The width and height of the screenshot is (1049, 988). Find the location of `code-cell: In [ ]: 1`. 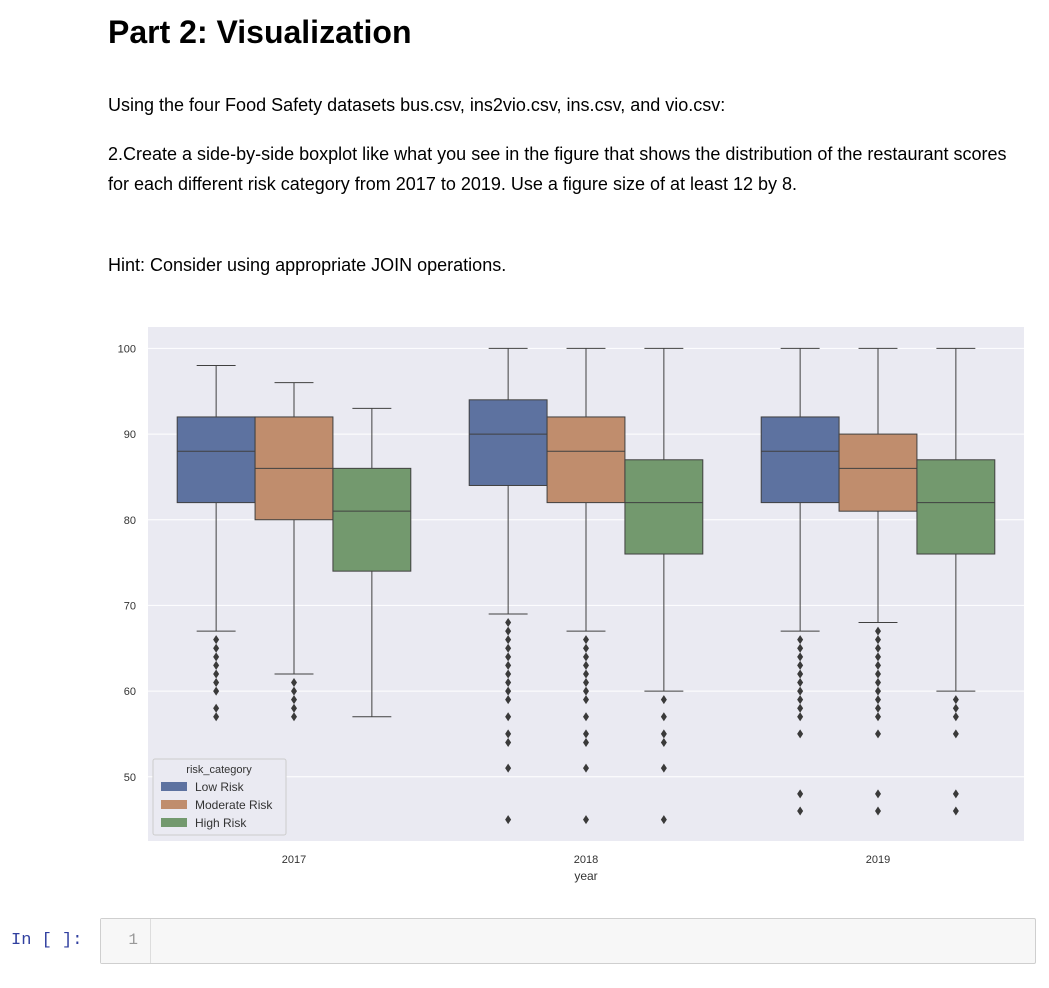

code-cell: In [ ]: 1 is located at coordinates (524, 942).